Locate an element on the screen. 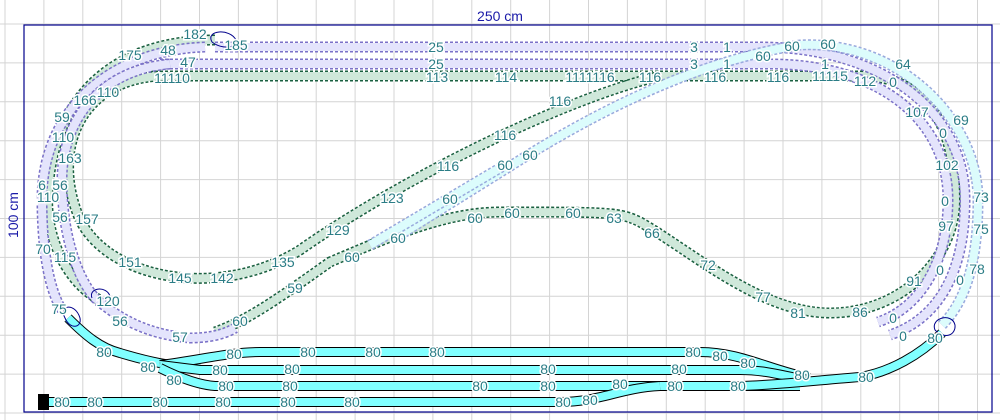 Image resolution: width=1000 pixels, height=420 pixels. height-dimension-label: 100 cm is located at coordinates (13, 215).